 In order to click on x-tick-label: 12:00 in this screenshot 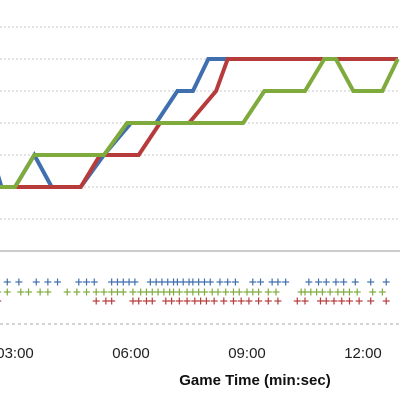, I will do `click(363, 353)`.